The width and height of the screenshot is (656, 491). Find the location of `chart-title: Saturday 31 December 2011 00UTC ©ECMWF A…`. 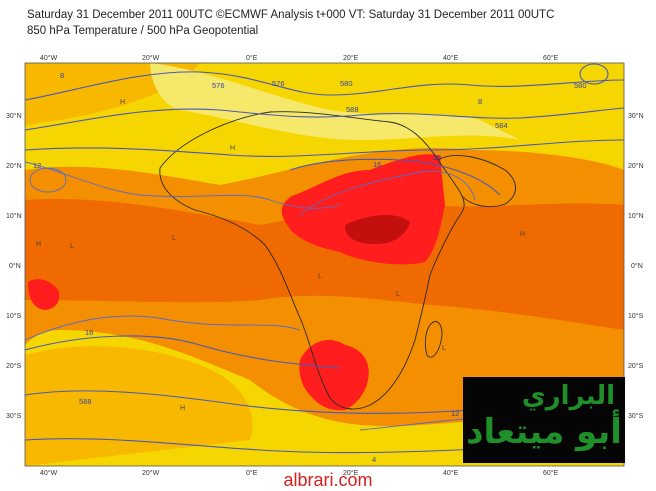

chart-title: Saturday 31 December 2011 00UTC ©ECMWF A… is located at coordinates (291, 15).